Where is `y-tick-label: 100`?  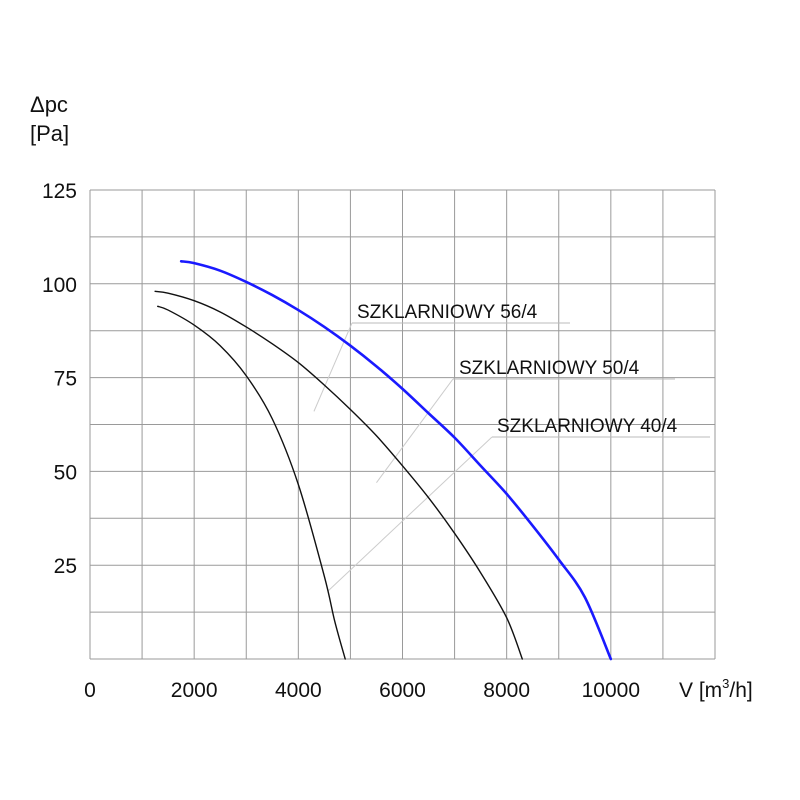
y-tick-label: 100 is located at coordinates (59, 285).